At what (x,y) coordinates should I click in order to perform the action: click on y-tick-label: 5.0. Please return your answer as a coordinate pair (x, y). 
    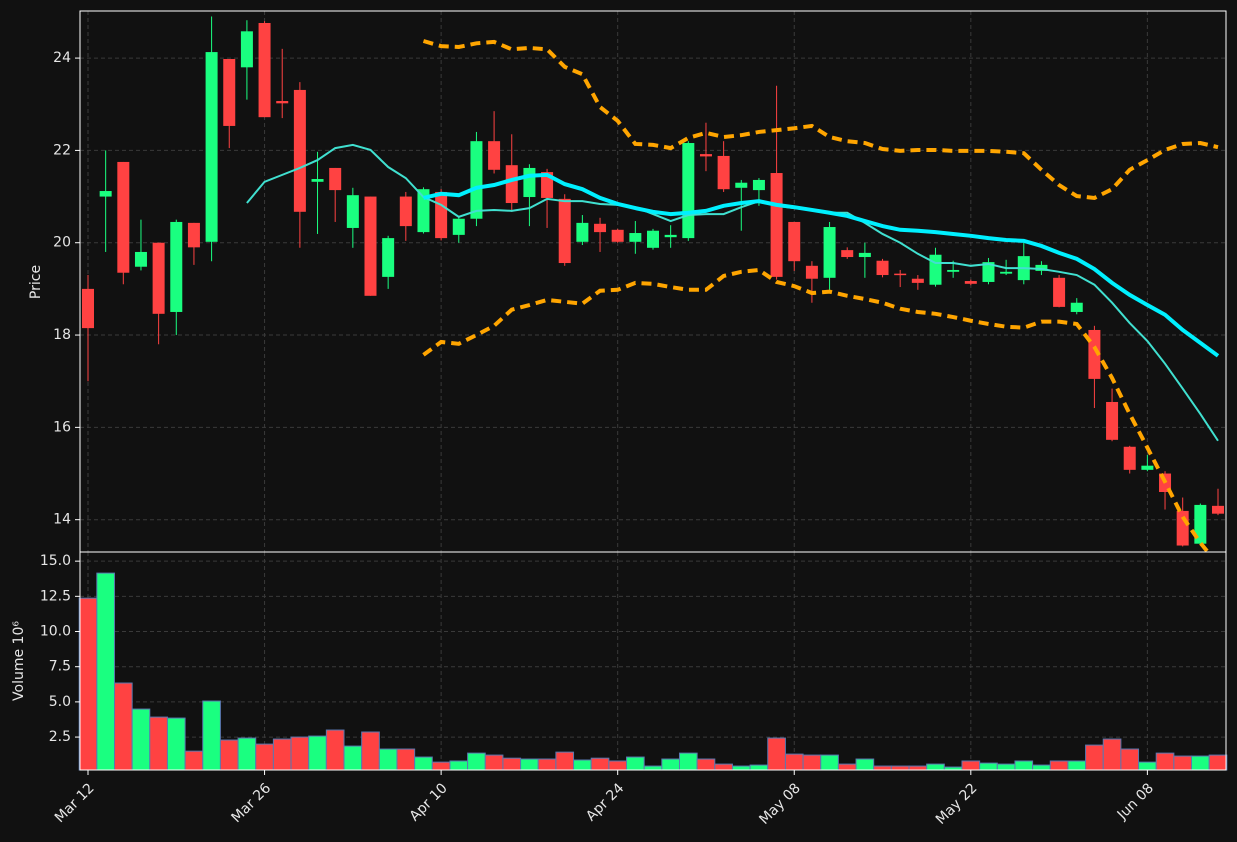
    Looking at the image, I should click on (60, 702).